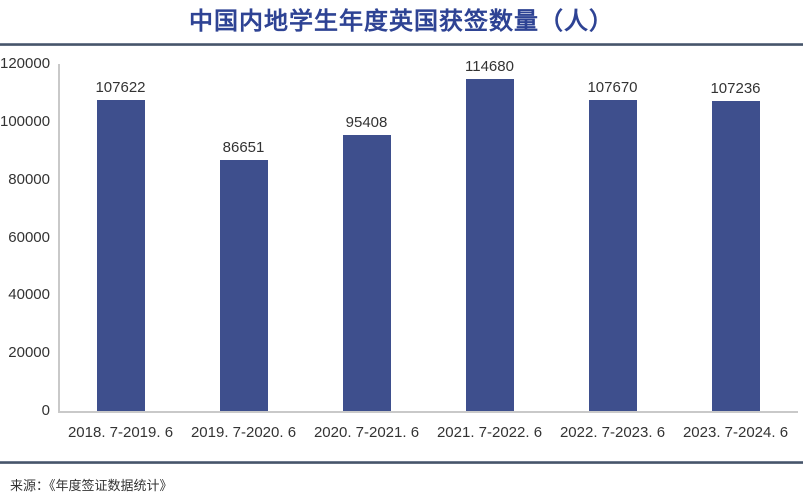 The height and width of the screenshot is (503, 803). I want to click on x-axis-category-label: 2019. 7-2020. 6, so click(243, 432).